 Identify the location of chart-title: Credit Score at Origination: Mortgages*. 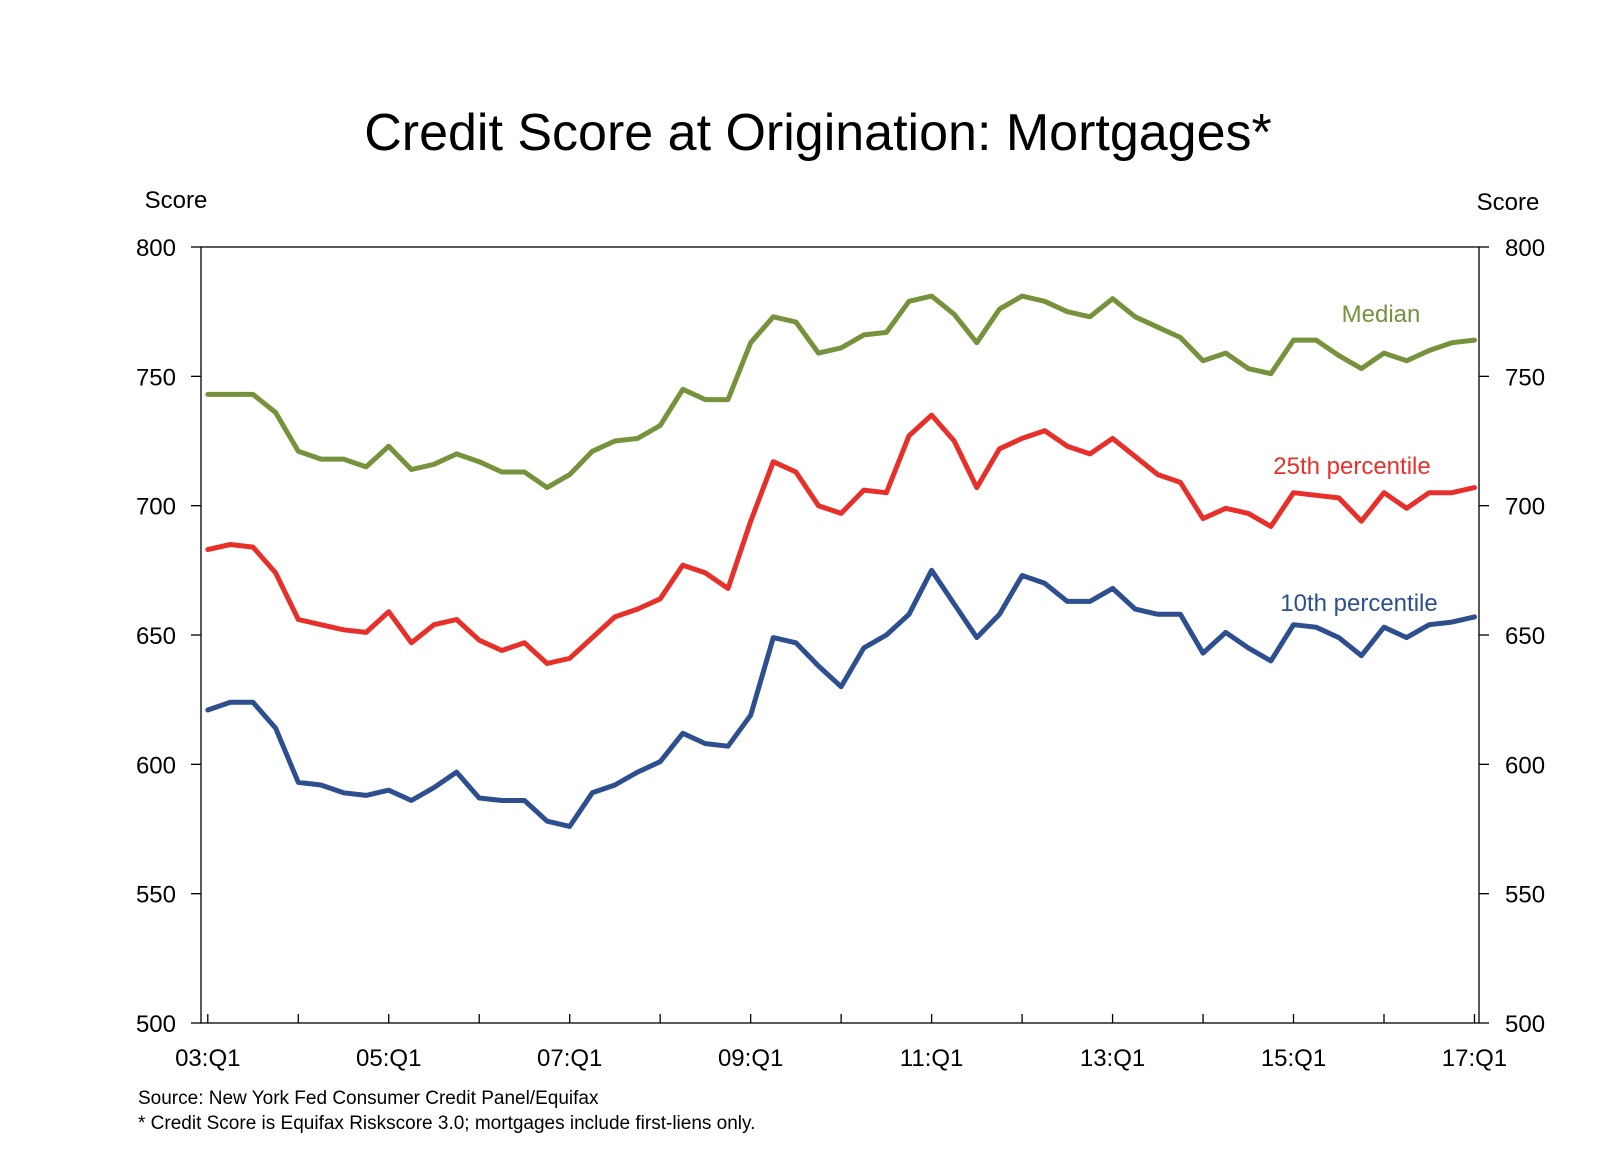
(818, 133).